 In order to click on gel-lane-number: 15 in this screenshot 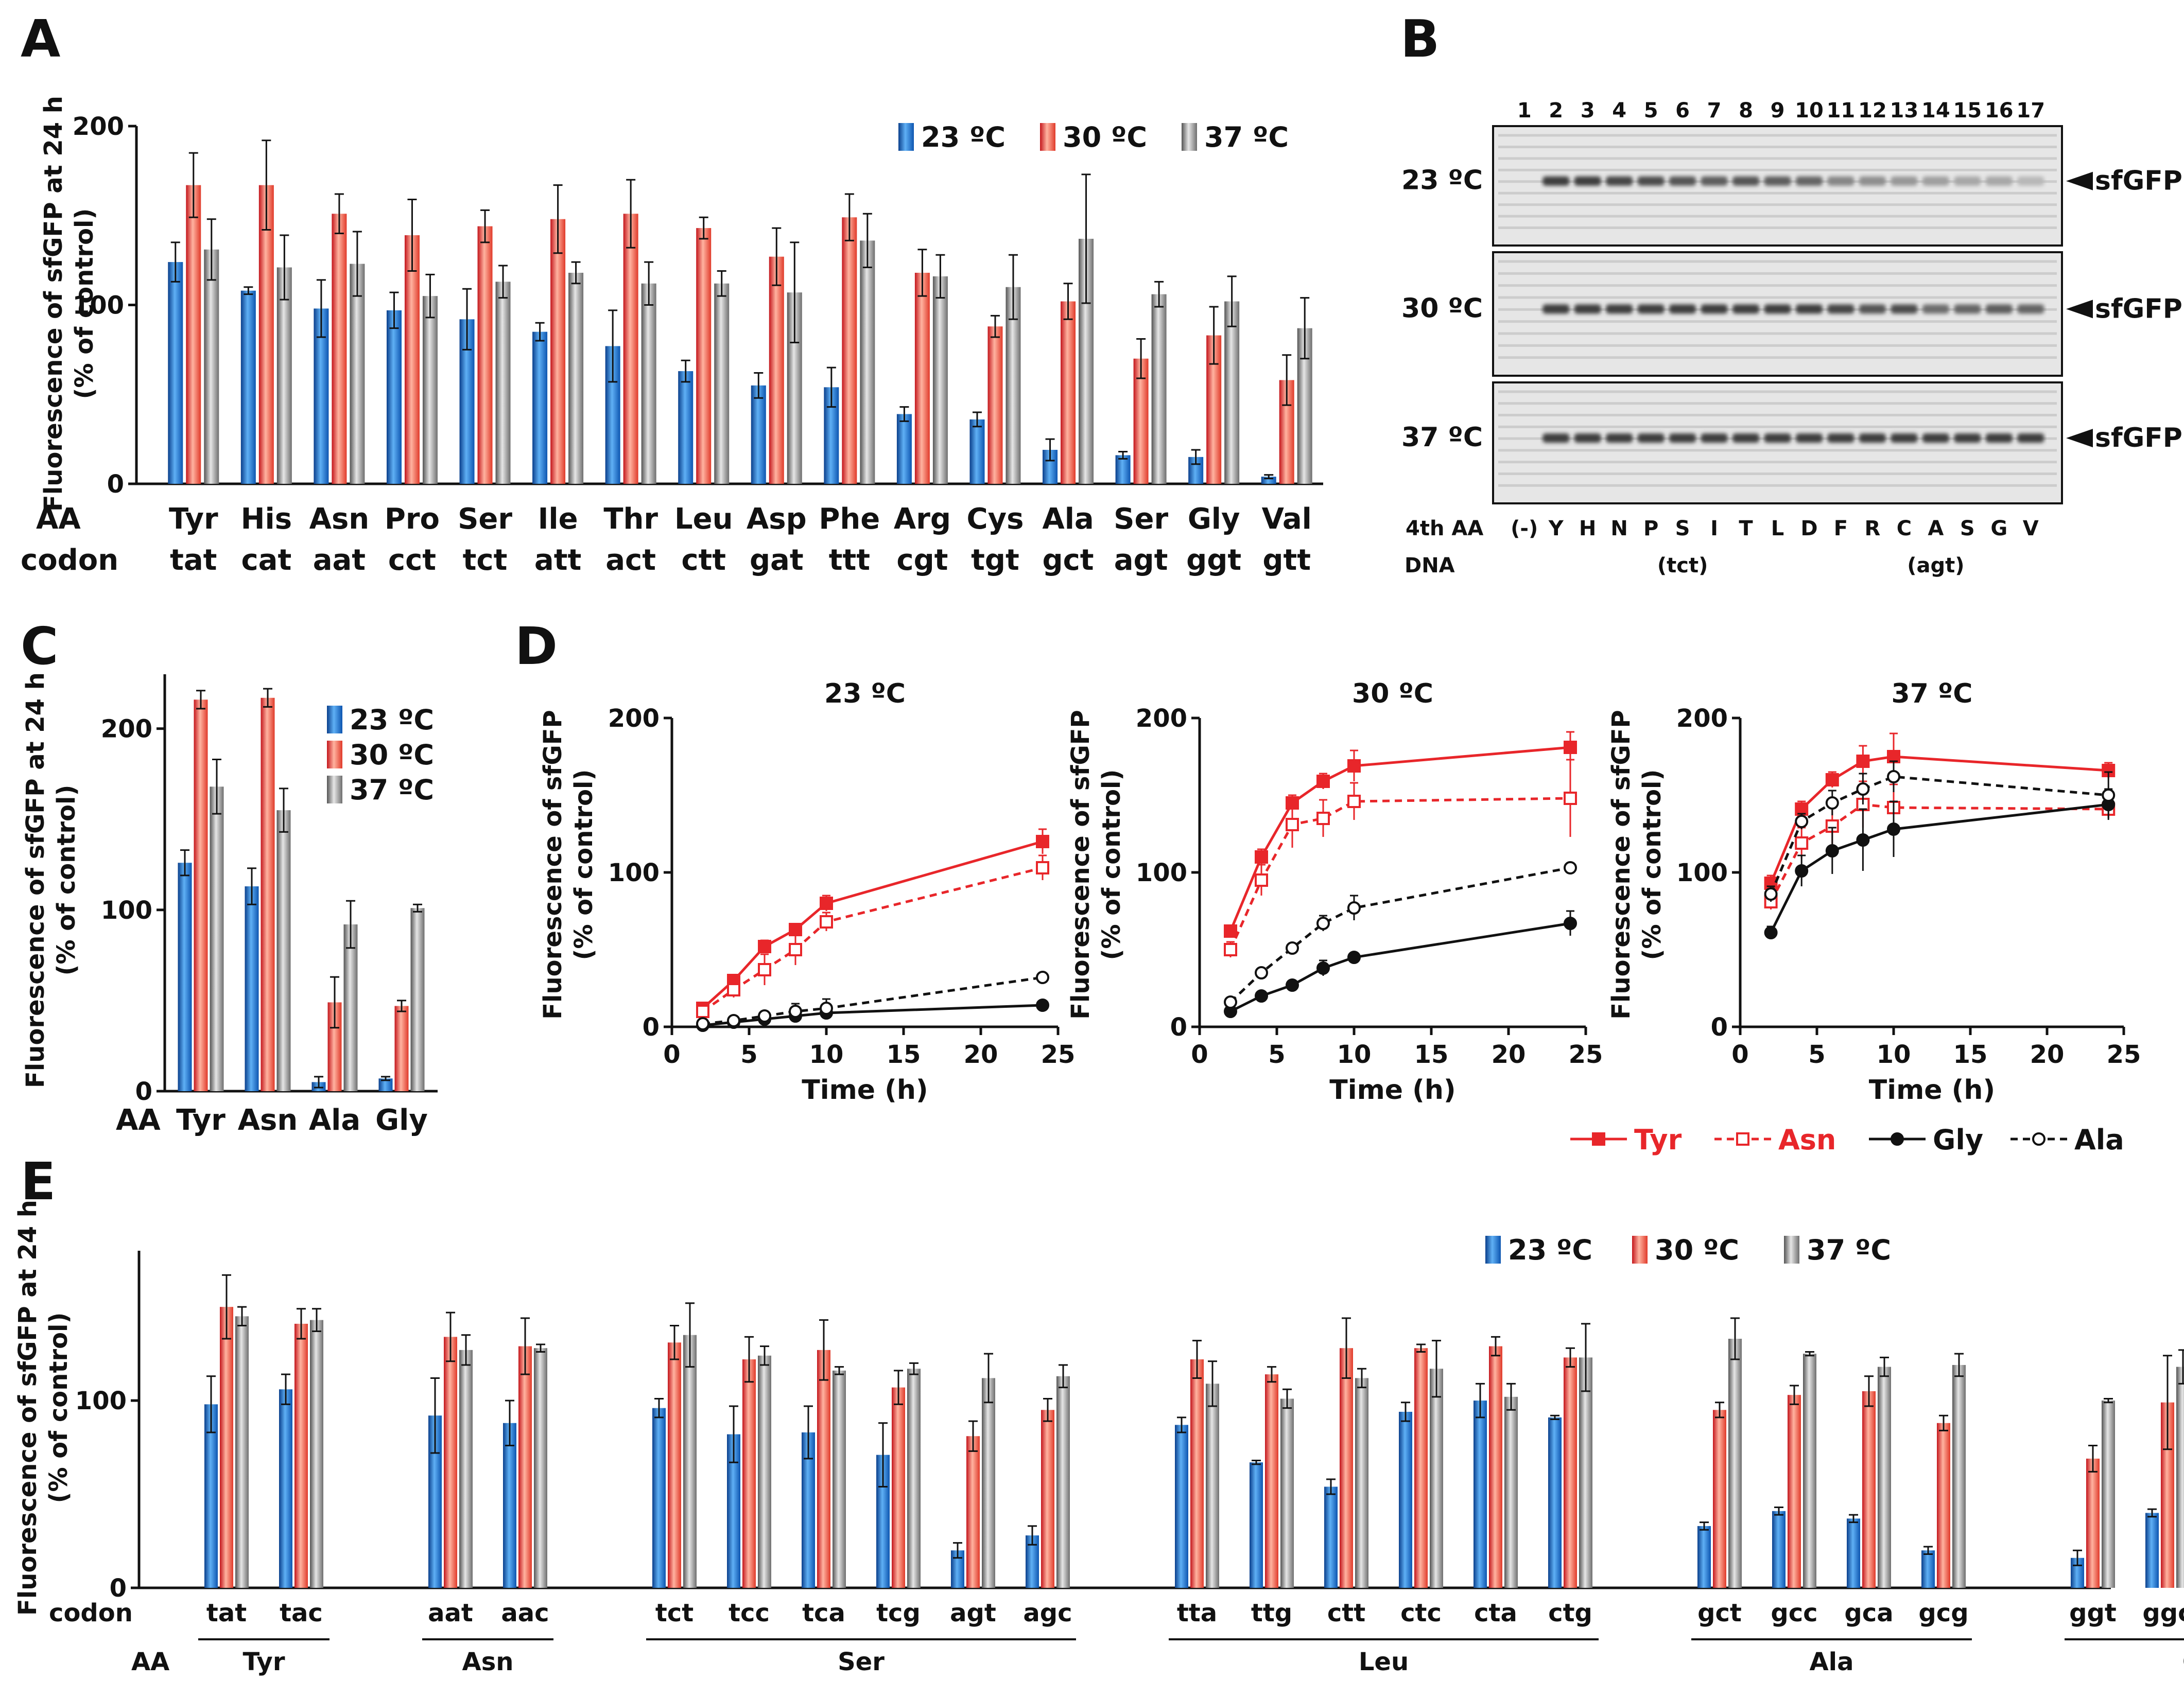, I will do `click(1968, 111)`.